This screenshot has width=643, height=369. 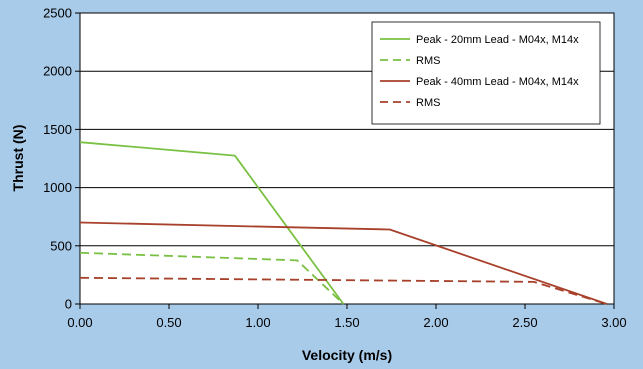 What do you see at coordinates (57, 13) in the screenshot?
I see `y-tick-label-5: 2500` at bounding box center [57, 13].